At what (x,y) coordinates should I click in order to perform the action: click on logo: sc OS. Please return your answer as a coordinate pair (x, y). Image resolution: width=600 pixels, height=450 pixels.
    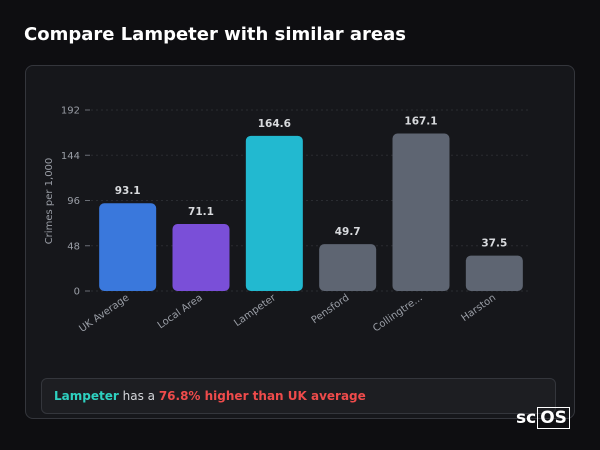
    Looking at the image, I should click on (543, 418).